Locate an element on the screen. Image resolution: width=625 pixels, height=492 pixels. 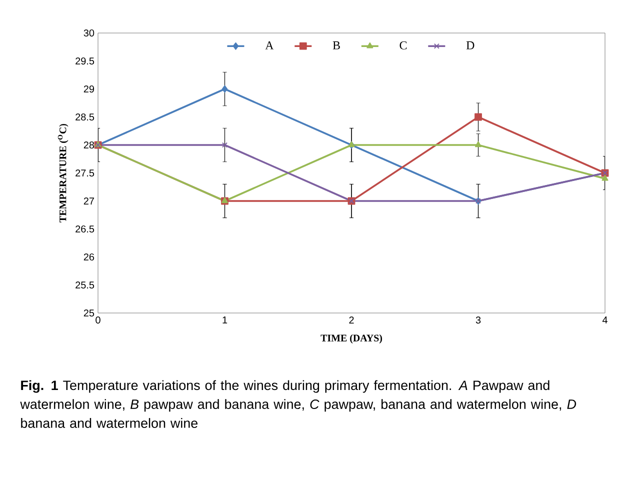
x-tick-label: 4 is located at coordinates (605, 320).